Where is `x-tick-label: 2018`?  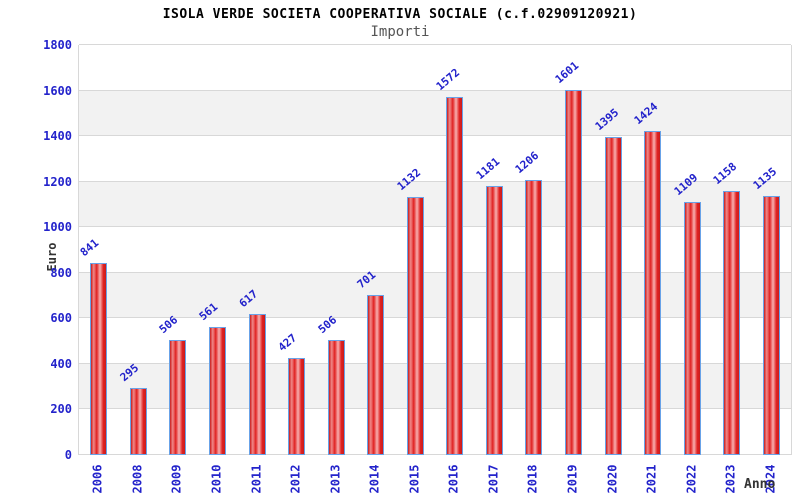
x-tick-label: 2018 is located at coordinates (532, 478).